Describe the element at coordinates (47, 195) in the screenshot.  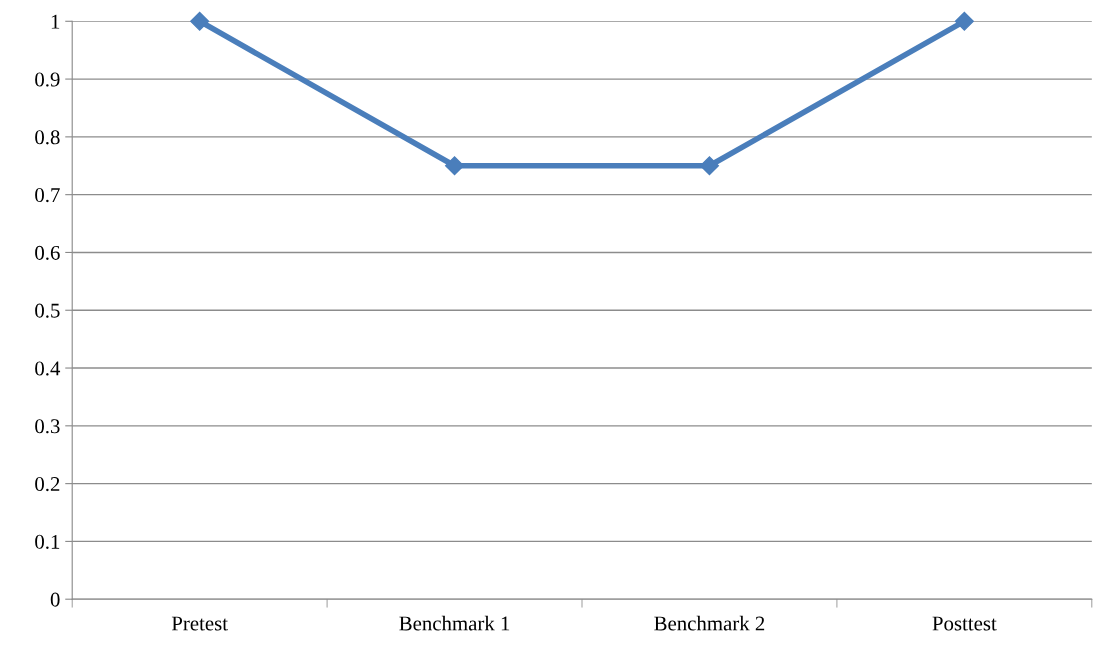
I see `y-tick-label: 0.7` at that location.